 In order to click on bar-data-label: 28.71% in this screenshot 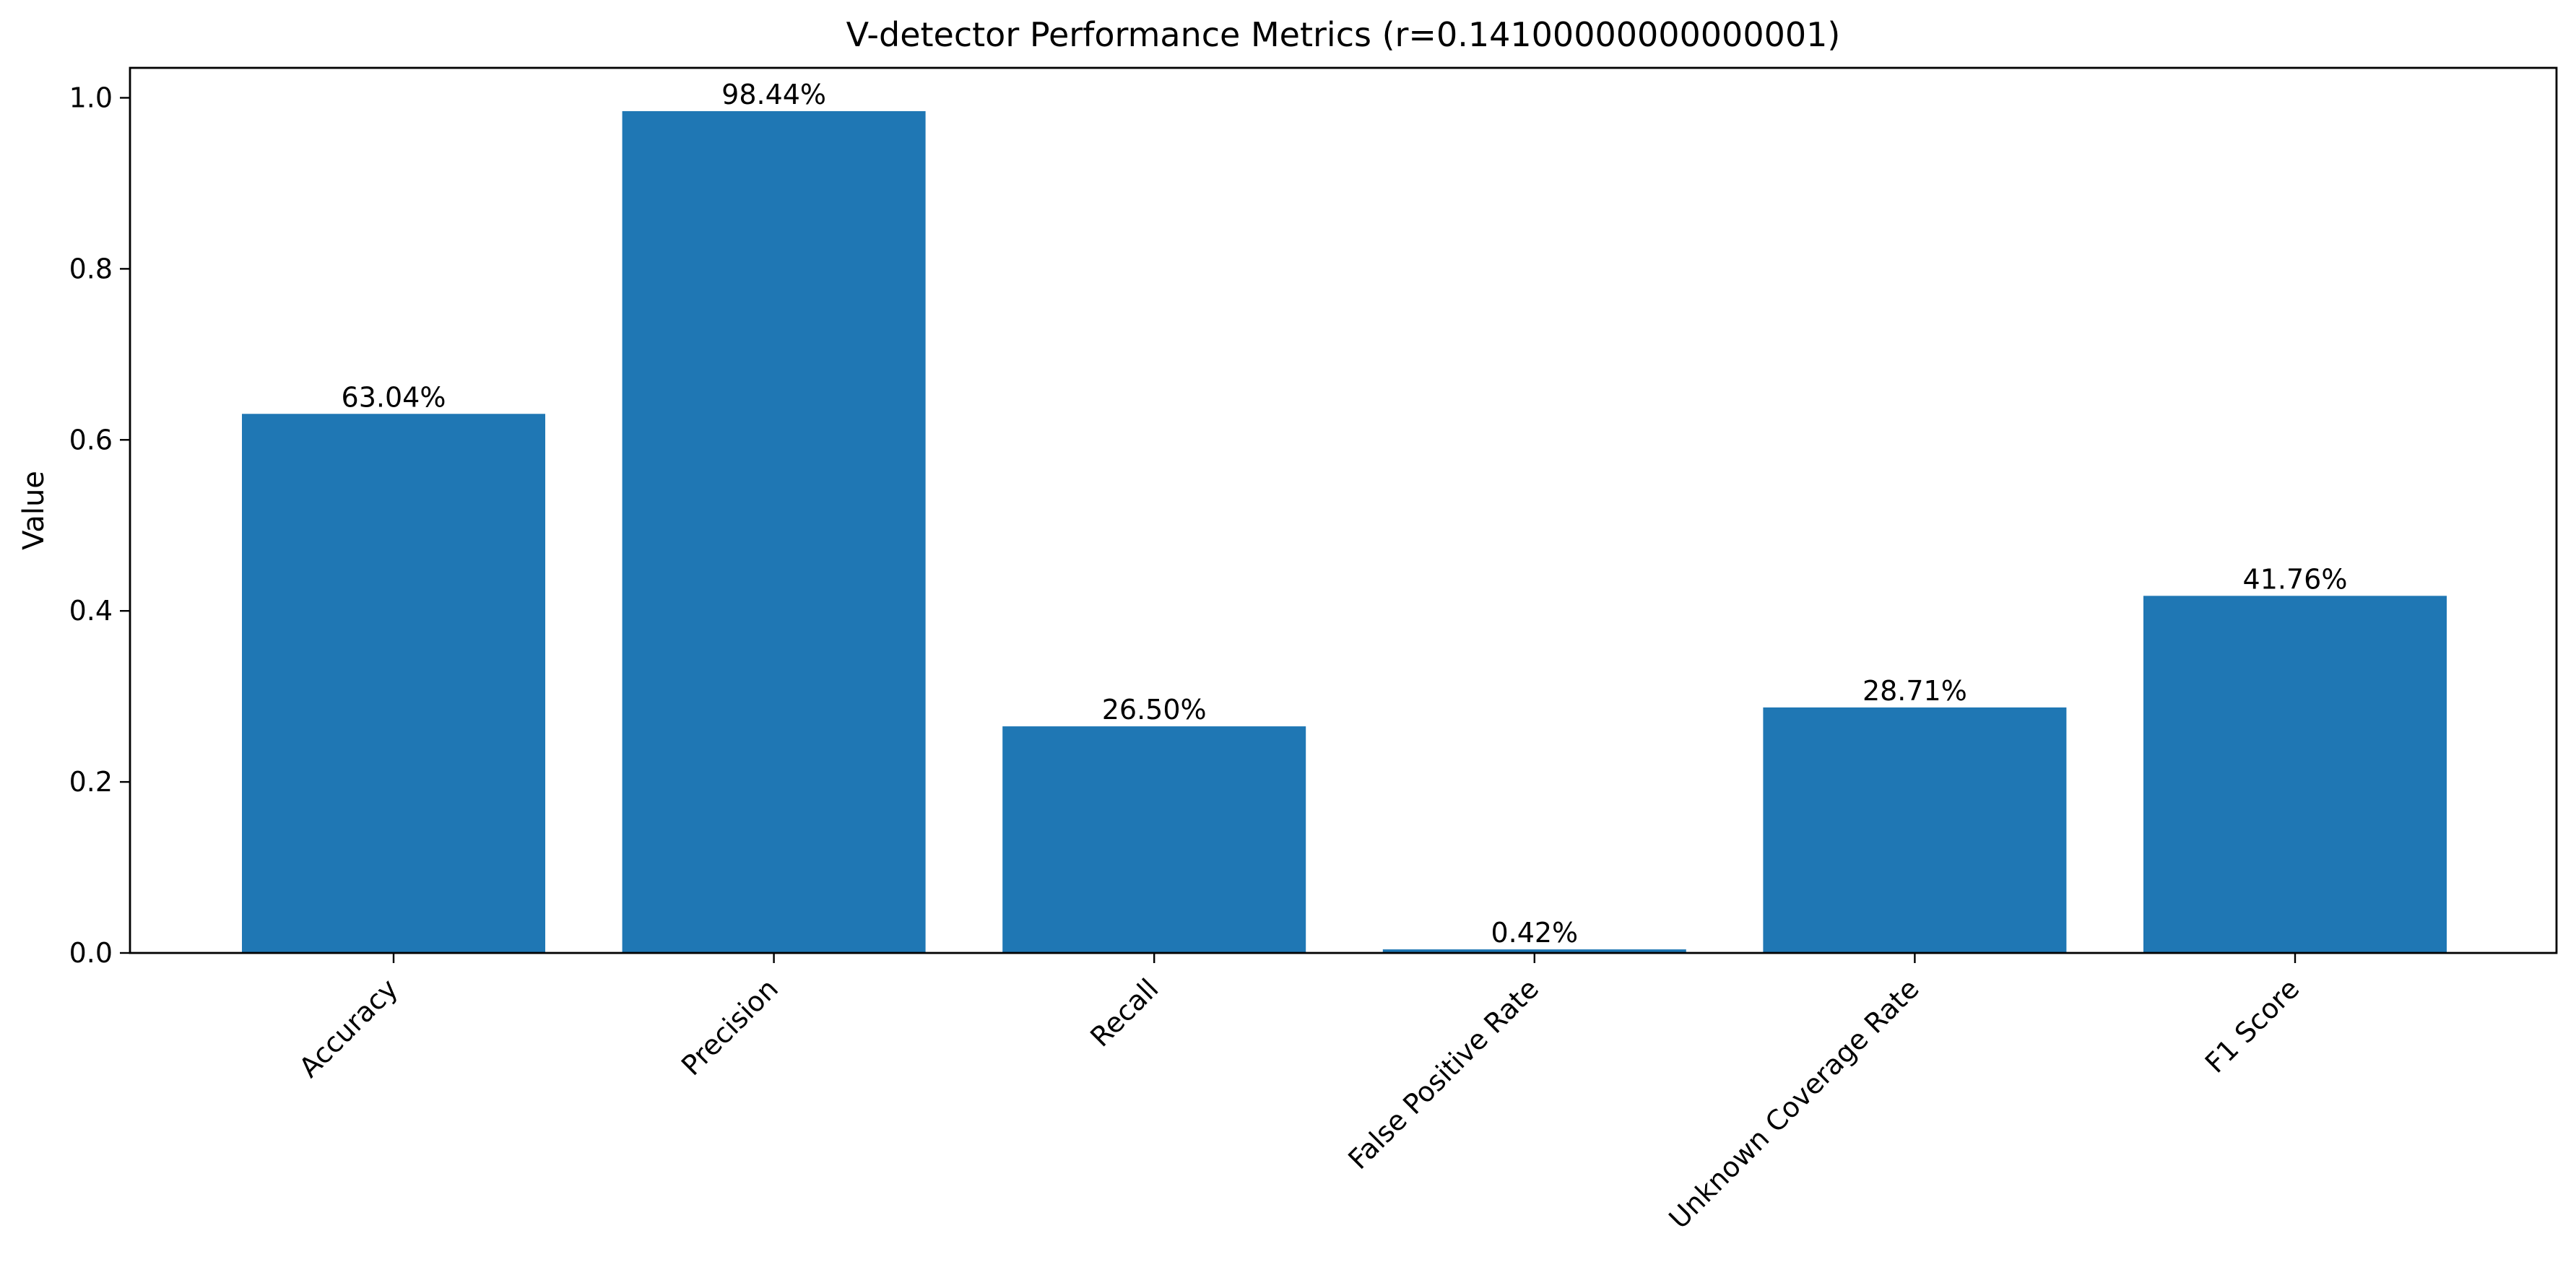, I will do `click(1914, 691)`.